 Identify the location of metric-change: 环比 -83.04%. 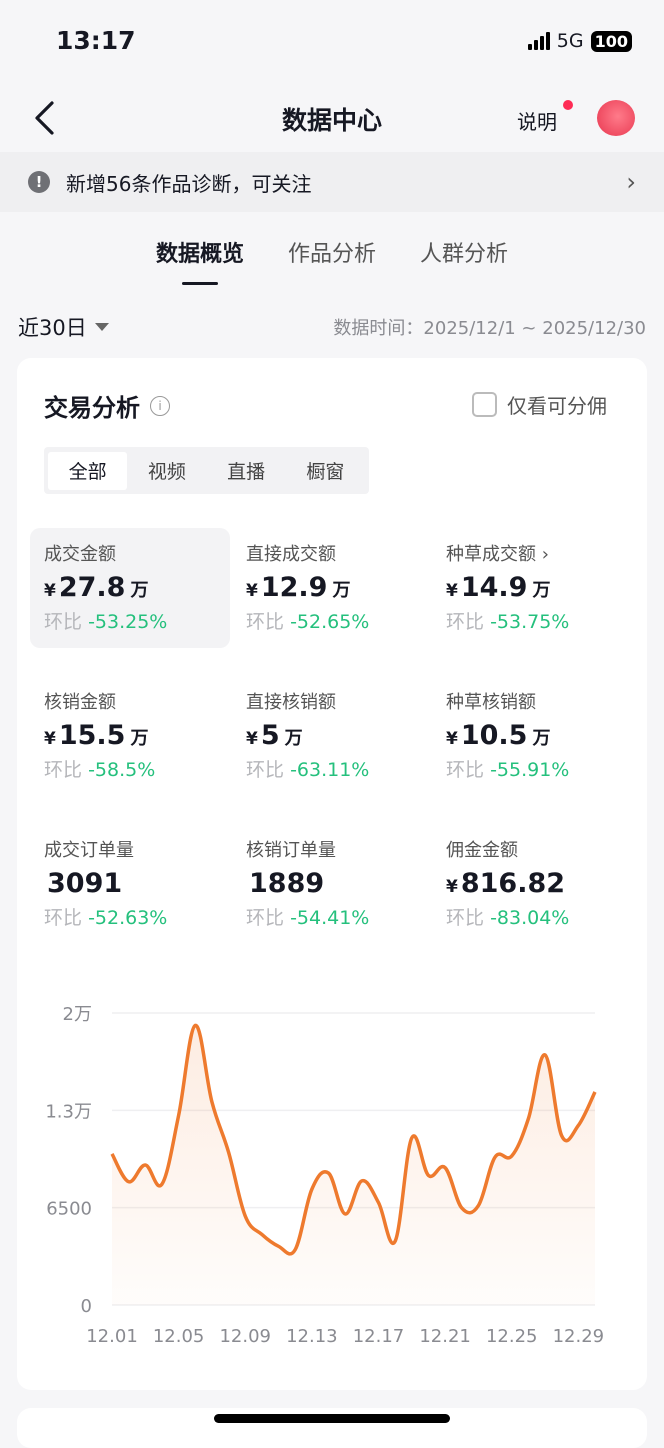
(532, 916).